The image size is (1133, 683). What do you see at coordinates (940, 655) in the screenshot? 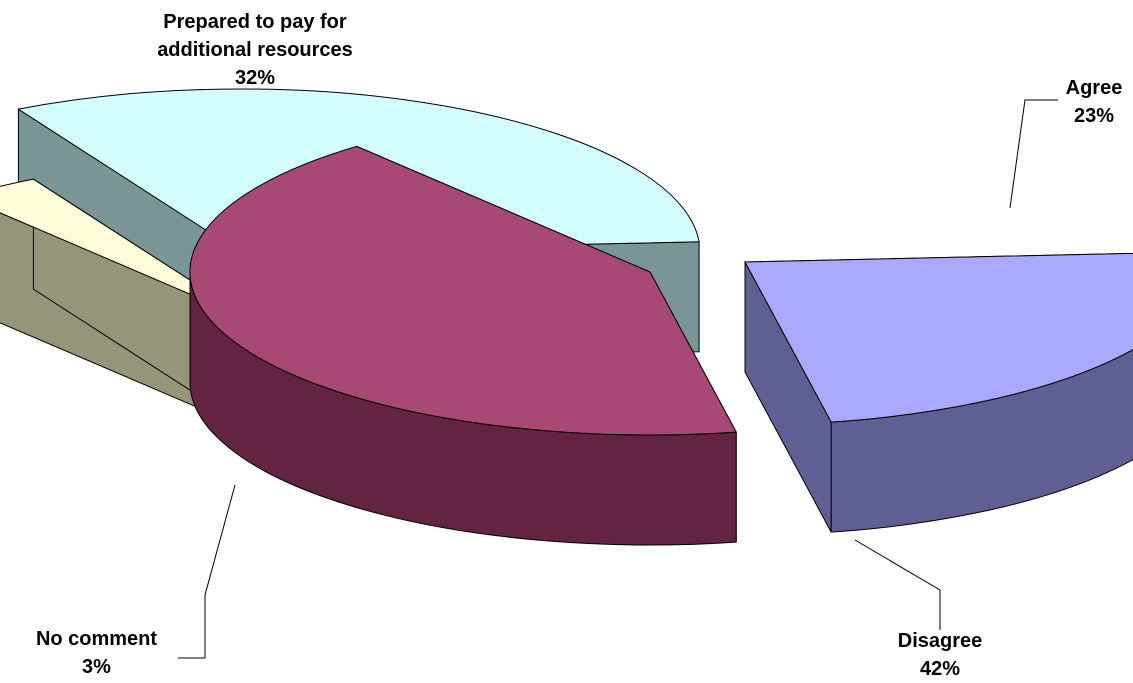
I see `slice-label-disagree: Disagree 42%` at bounding box center [940, 655].